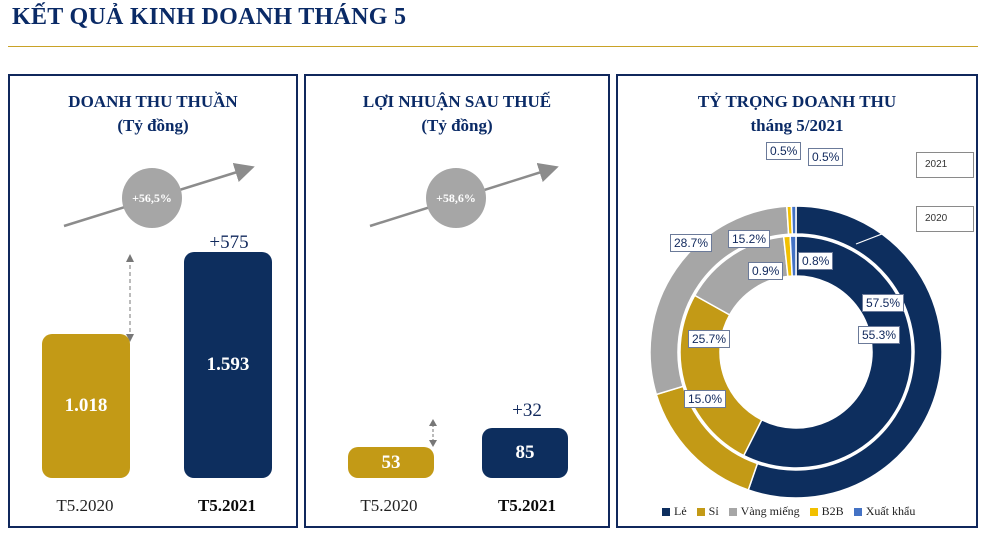 The image size is (984, 536). I want to click on legend-label-b2b: B2B, so click(832, 511).